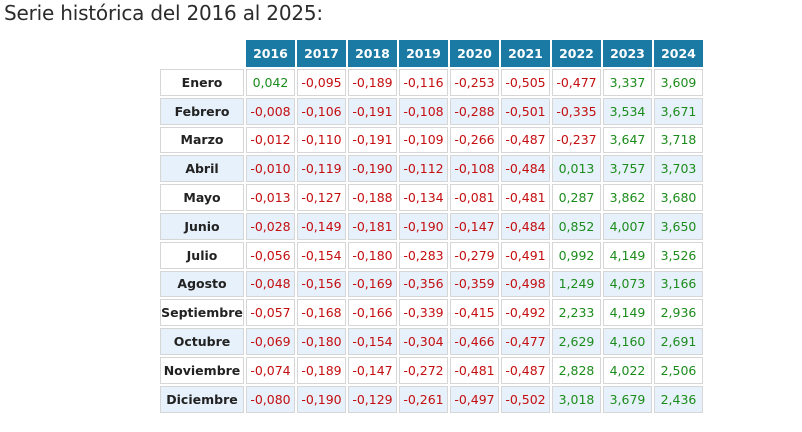 This screenshot has height=432, width=802. I want to click on value-cell: -0,339, so click(423, 313).